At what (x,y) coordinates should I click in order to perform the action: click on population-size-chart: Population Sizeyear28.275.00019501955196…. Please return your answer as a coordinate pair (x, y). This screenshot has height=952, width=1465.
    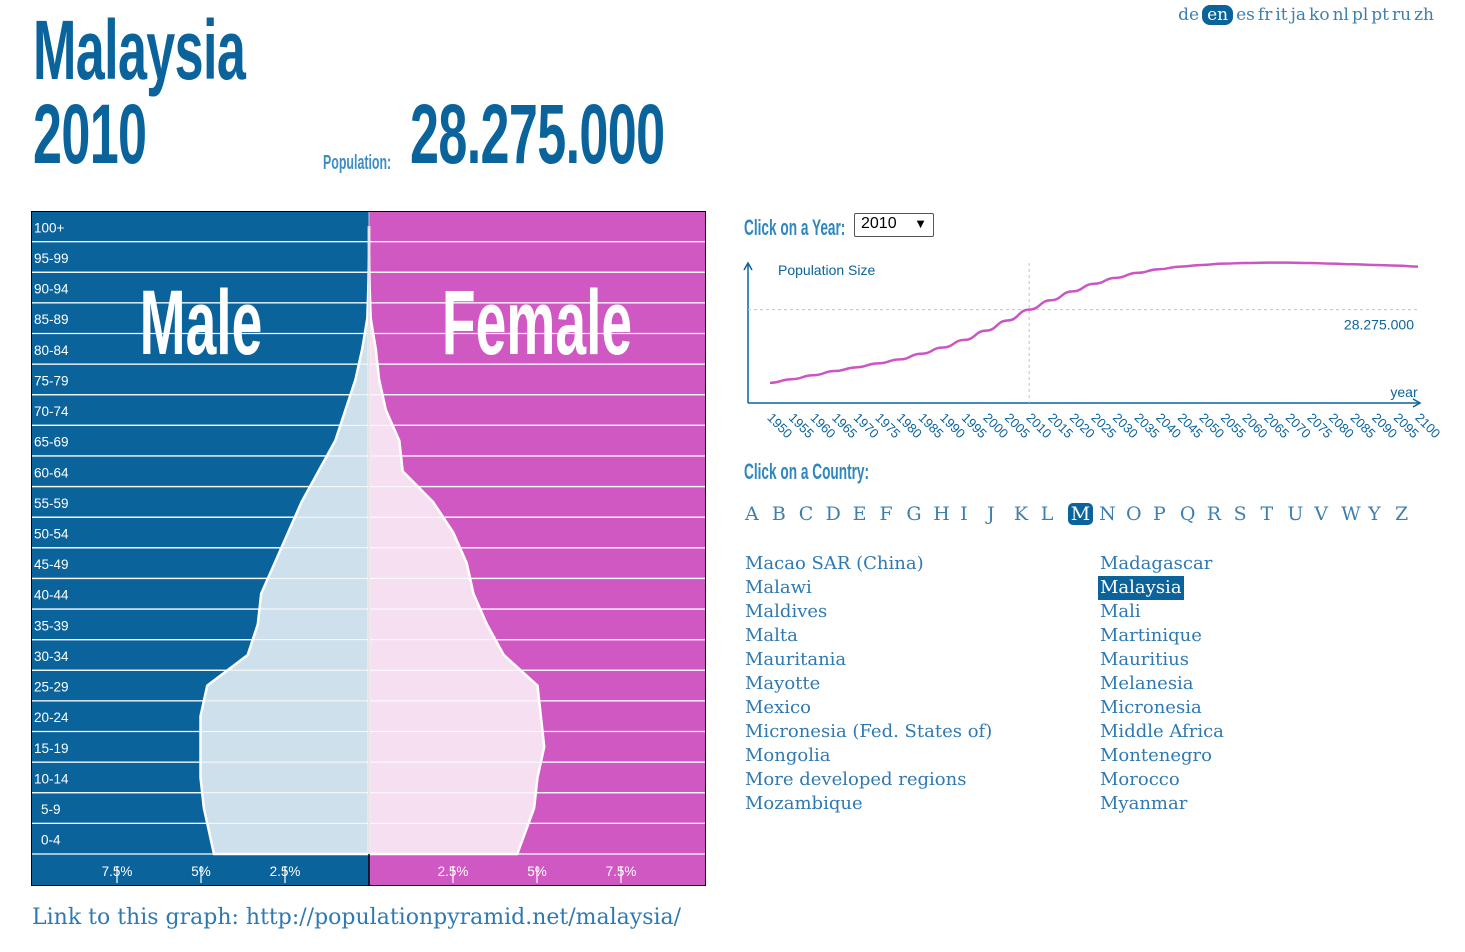
    Looking at the image, I should click on (1095, 355).